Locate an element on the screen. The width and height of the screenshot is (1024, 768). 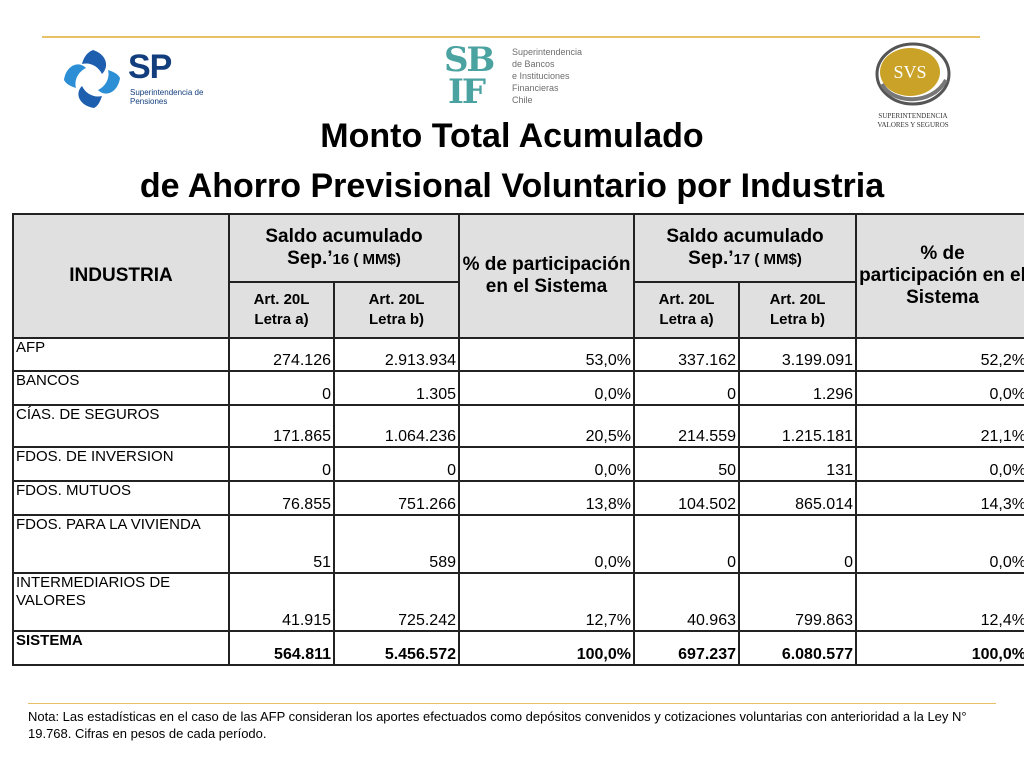
cell-a17: 40.963 is located at coordinates (686, 602).